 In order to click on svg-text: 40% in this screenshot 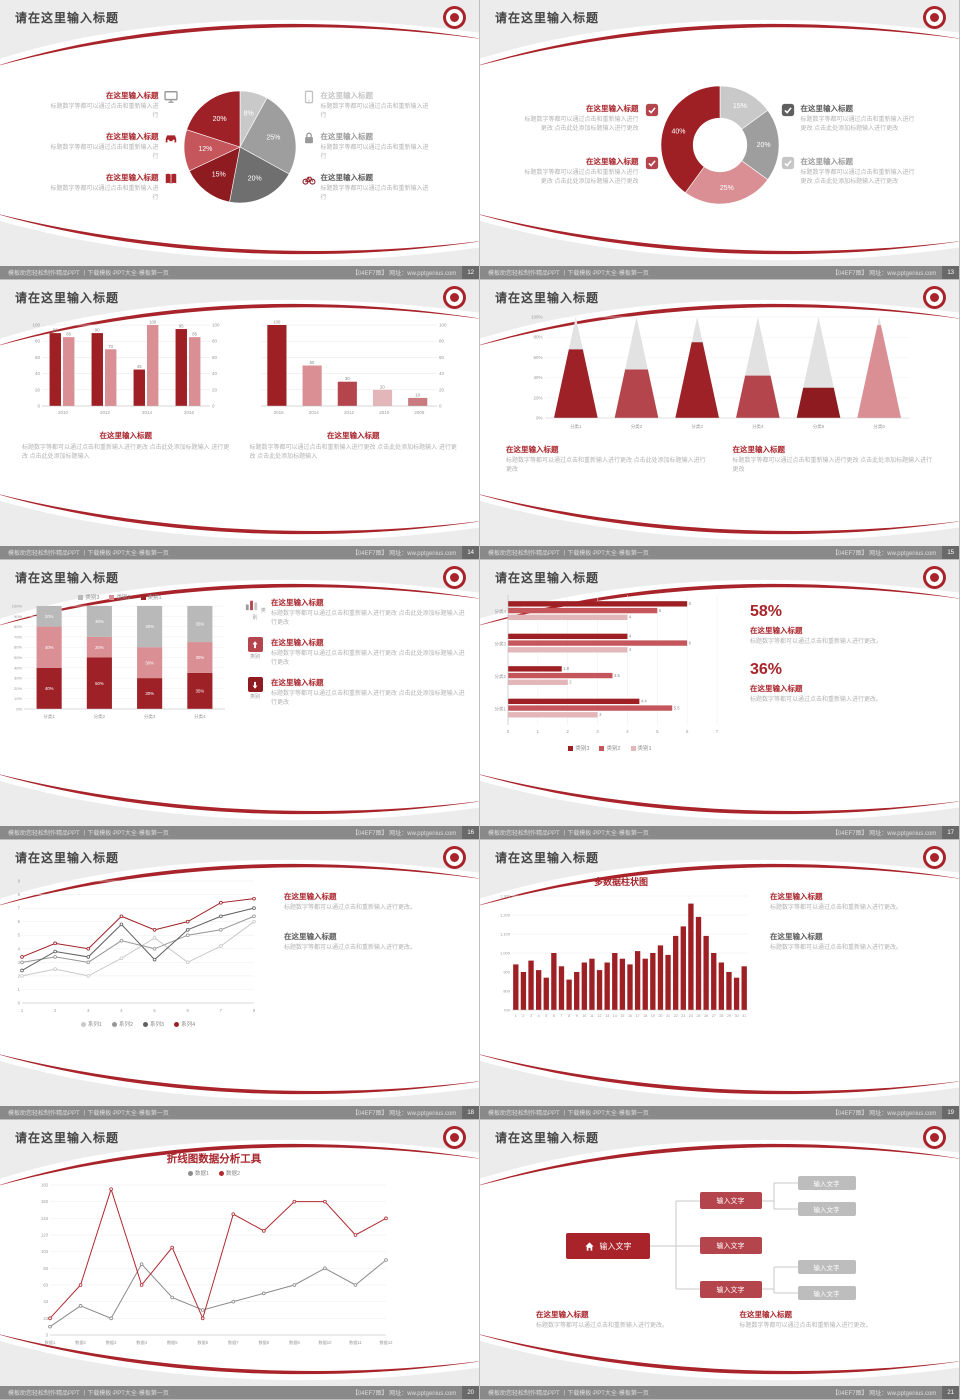, I will do `click(49, 647)`.